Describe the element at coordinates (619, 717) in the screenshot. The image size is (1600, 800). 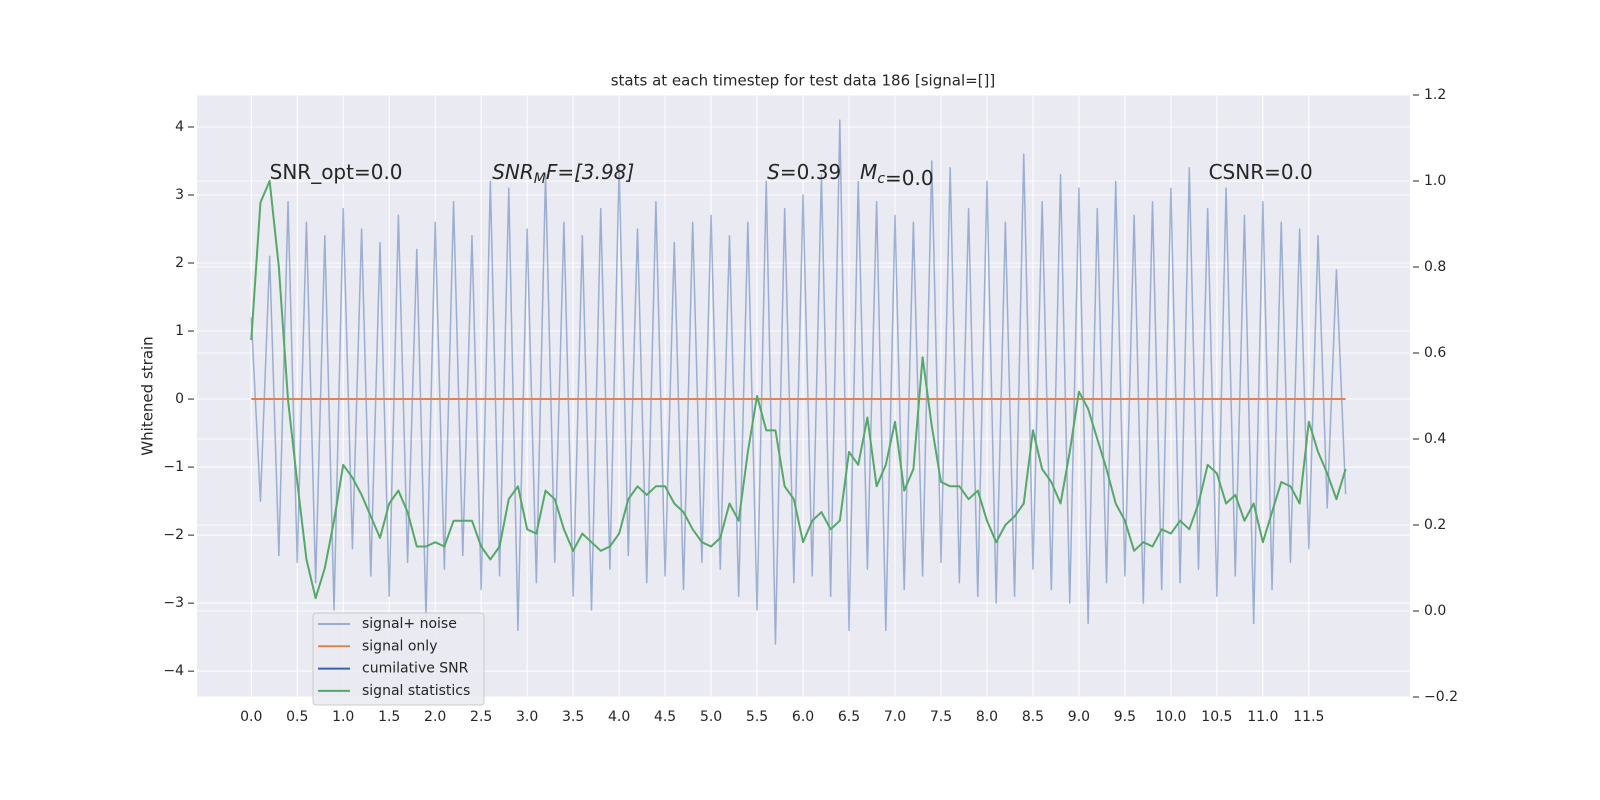
I see `x-tick-label: 4.0` at that location.